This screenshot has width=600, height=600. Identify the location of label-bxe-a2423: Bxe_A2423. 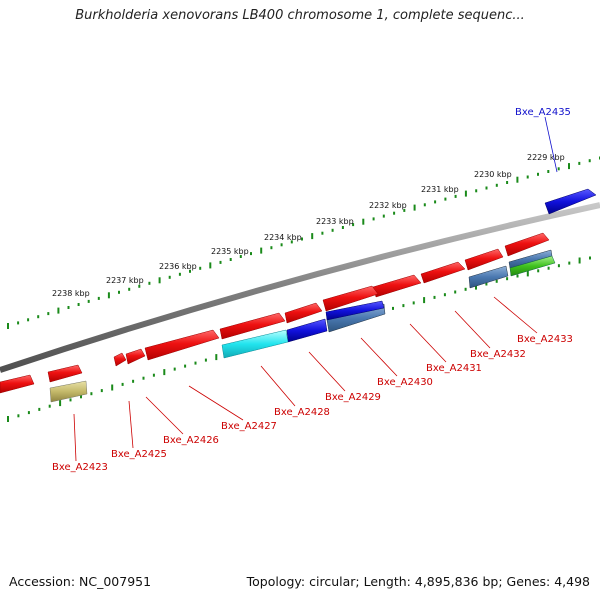
(80, 467).